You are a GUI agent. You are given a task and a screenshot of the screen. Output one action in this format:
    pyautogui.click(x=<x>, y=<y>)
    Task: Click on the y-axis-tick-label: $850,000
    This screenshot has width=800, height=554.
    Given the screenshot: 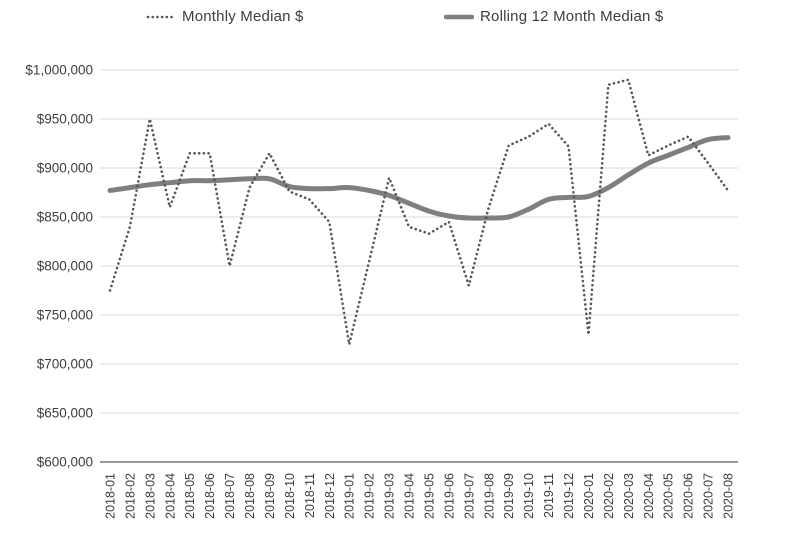 What is the action you would take?
    pyautogui.click(x=65, y=217)
    